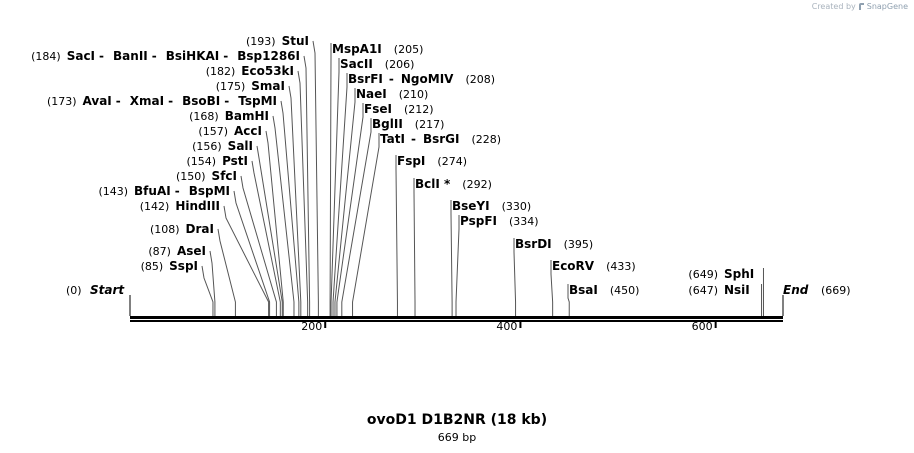  What do you see at coordinates (533, 244) in the screenshot?
I see `enzyme-name: BsrDI` at bounding box center [533, 244].